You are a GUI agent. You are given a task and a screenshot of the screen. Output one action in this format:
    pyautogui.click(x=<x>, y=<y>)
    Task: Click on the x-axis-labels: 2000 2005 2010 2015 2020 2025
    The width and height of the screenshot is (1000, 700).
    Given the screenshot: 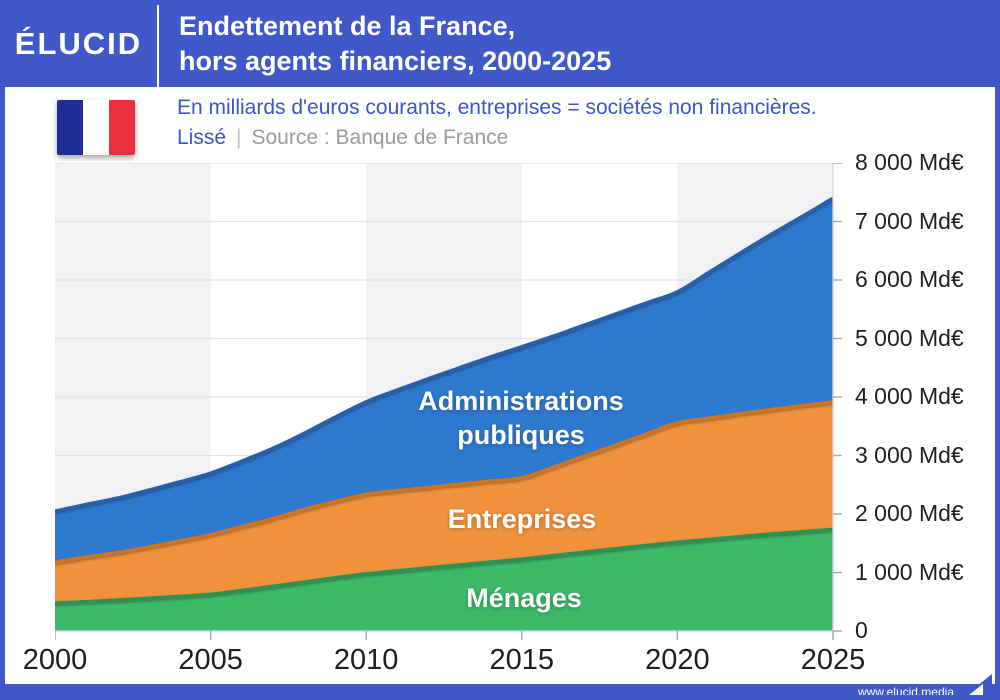 What is the action you would take?
    pyautogui.click(x=444, y=662)
    